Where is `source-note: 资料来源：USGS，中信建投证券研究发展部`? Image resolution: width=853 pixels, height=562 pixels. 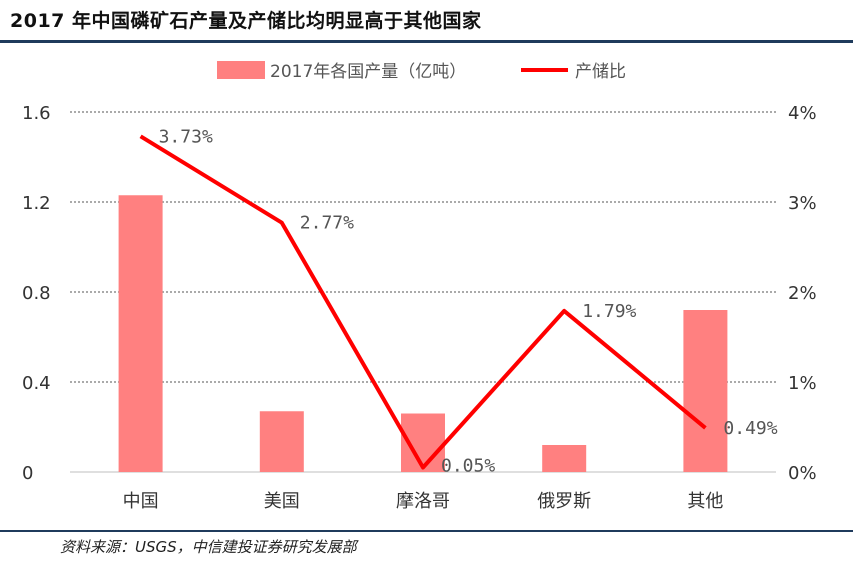 source-note: 资料来源：USGS，中信建投证券研究发展部 is located at coordinates (208, 547).